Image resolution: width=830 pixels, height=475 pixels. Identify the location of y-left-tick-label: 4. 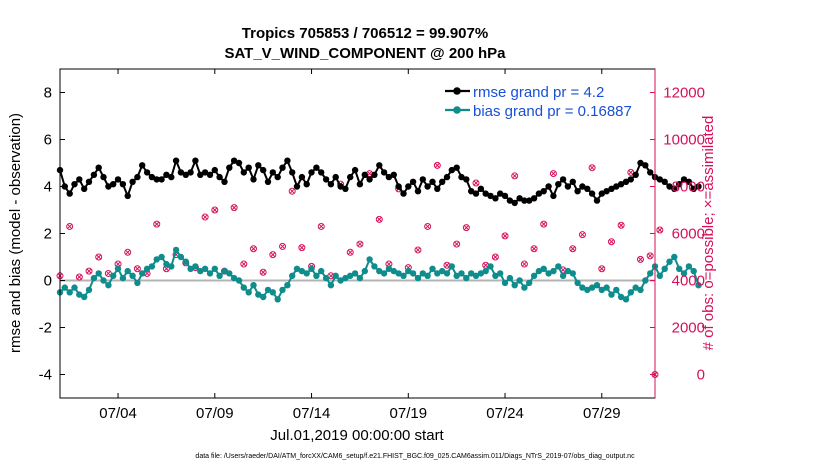
(48, 187).